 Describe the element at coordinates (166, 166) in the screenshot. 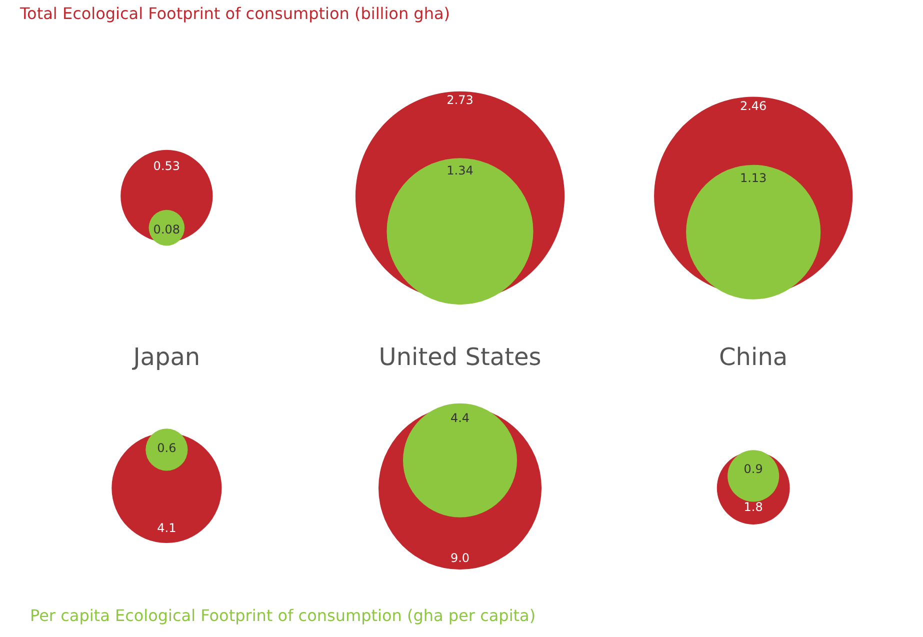

I see `data-label: 0.53` at that location.